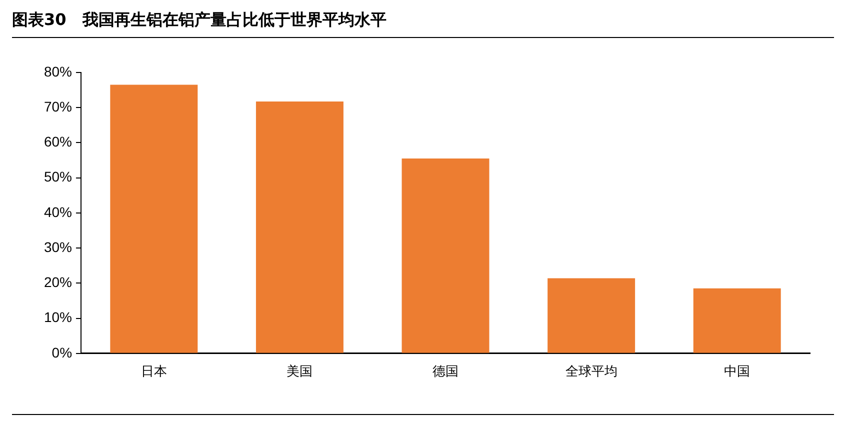 This screenshot has width=846, height=443. Describe the element at coordinates (58, 176) in the screenshot. I see `y-tick-label: 50%` at that location.